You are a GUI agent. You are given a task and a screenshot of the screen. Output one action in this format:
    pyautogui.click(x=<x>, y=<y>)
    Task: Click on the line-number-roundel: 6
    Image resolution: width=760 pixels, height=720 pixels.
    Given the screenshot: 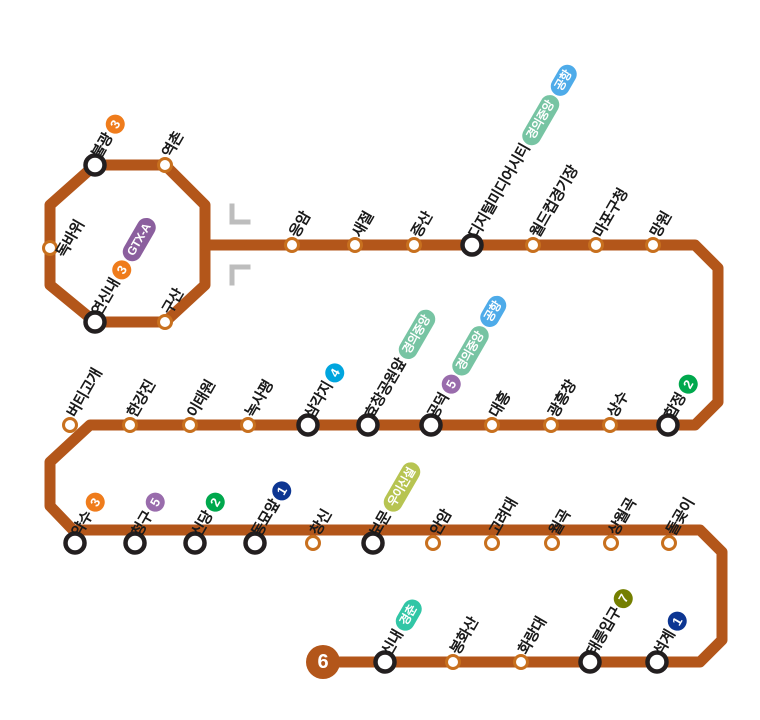 What is the action you would take?
    pyautogui.click(x=323, y=662)
    